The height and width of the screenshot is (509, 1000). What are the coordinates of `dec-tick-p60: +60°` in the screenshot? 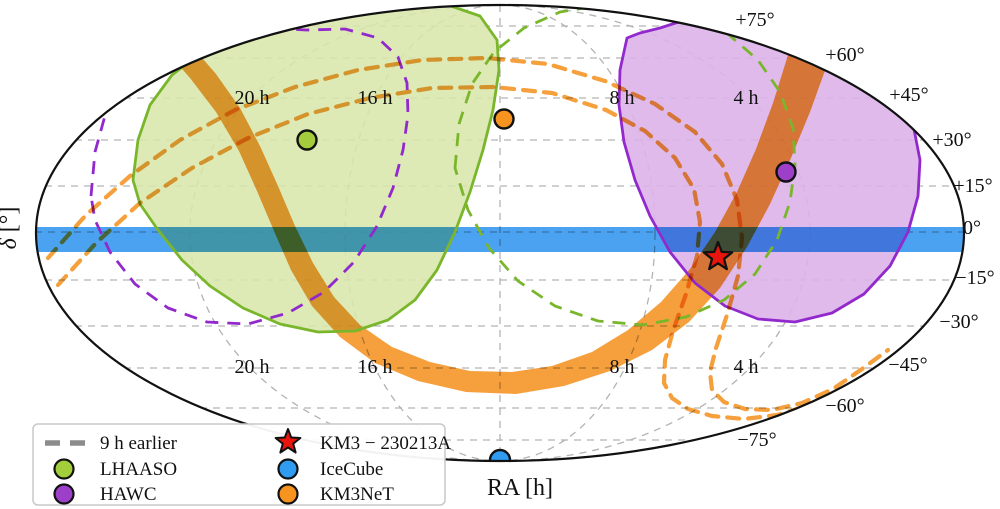 It's located at (844, 55).